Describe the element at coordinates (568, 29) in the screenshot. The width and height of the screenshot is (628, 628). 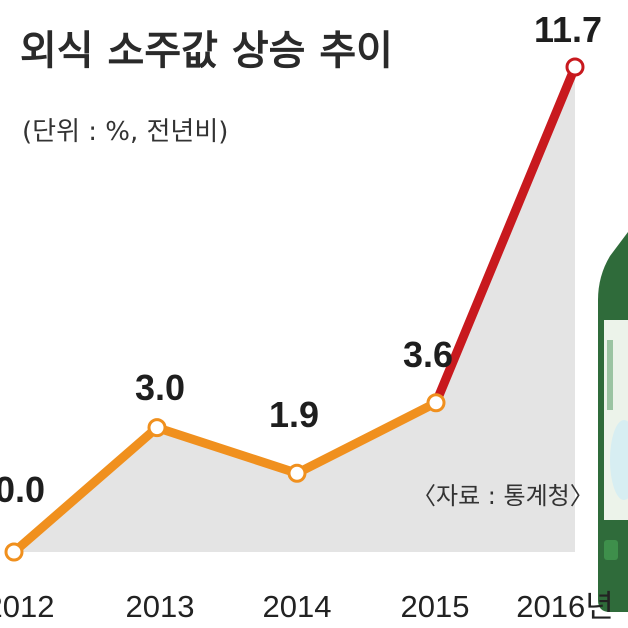
I see `data-label-4: 11.7` at that location.